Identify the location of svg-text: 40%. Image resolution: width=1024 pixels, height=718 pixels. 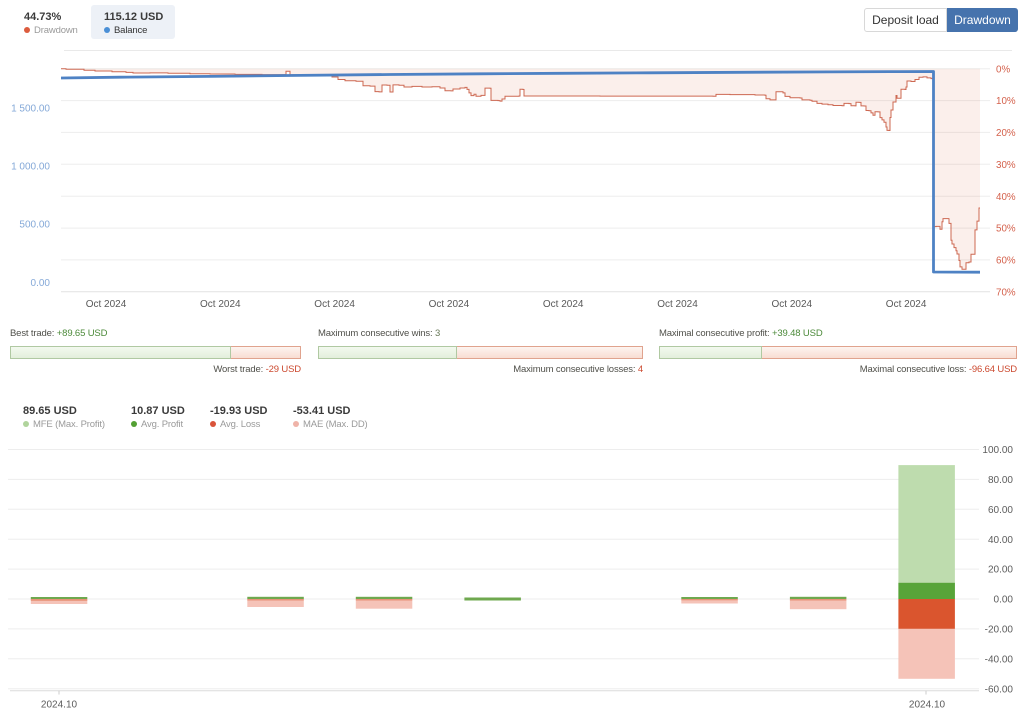
(1006, 197).